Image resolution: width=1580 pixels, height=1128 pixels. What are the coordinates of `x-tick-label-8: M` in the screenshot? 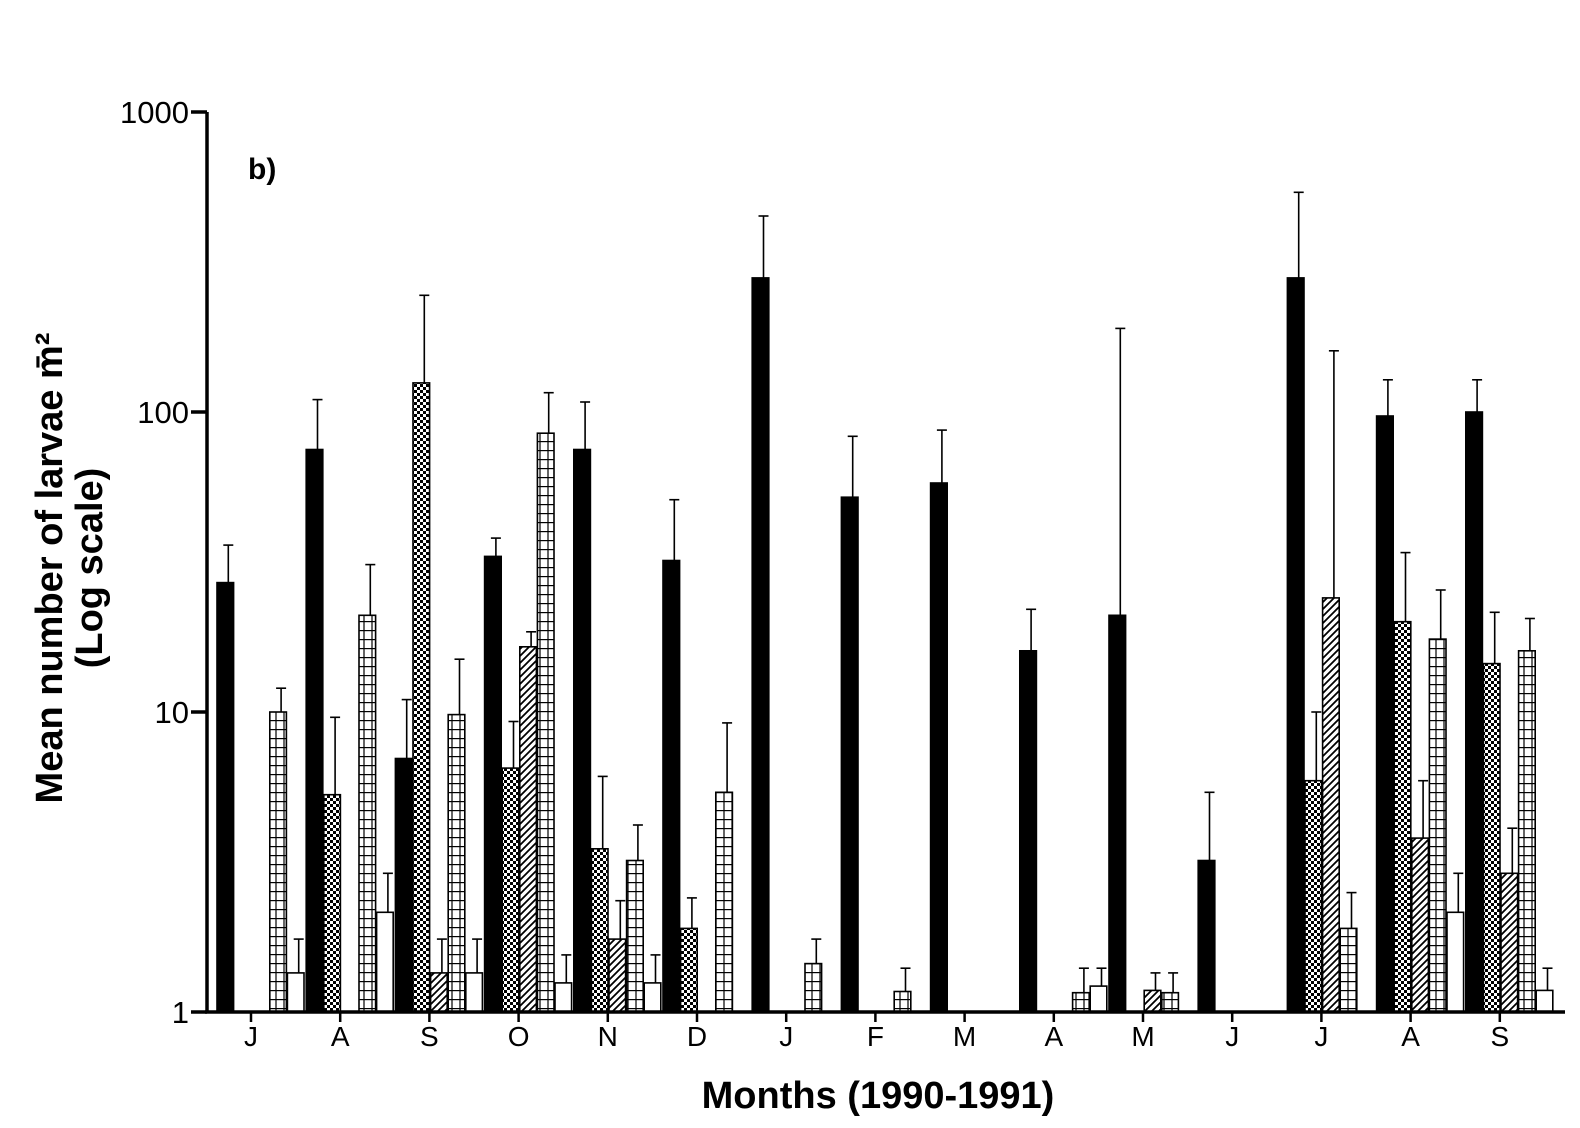 It's located at (964, 1036).